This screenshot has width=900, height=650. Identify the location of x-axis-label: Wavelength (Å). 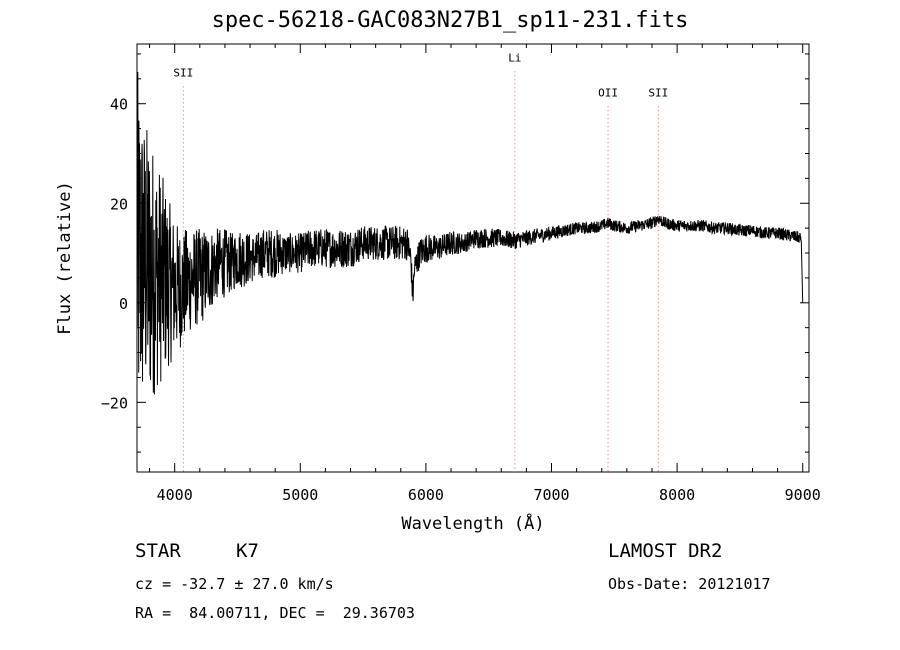
(472, 523).